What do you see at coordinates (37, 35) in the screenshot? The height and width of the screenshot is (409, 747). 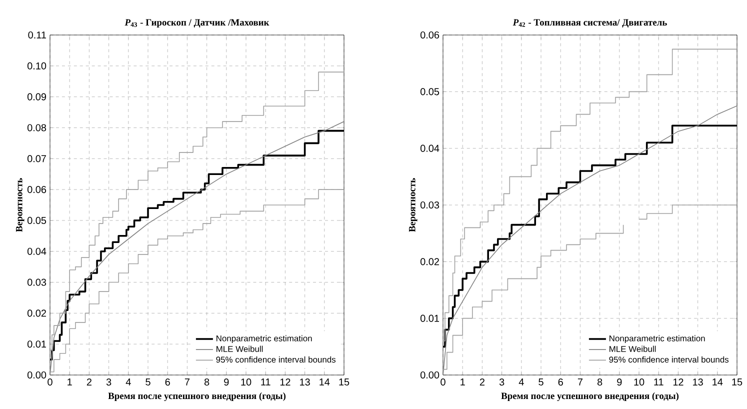 I see `y-tick-label: 0.11` at bounding box center [37, 35].